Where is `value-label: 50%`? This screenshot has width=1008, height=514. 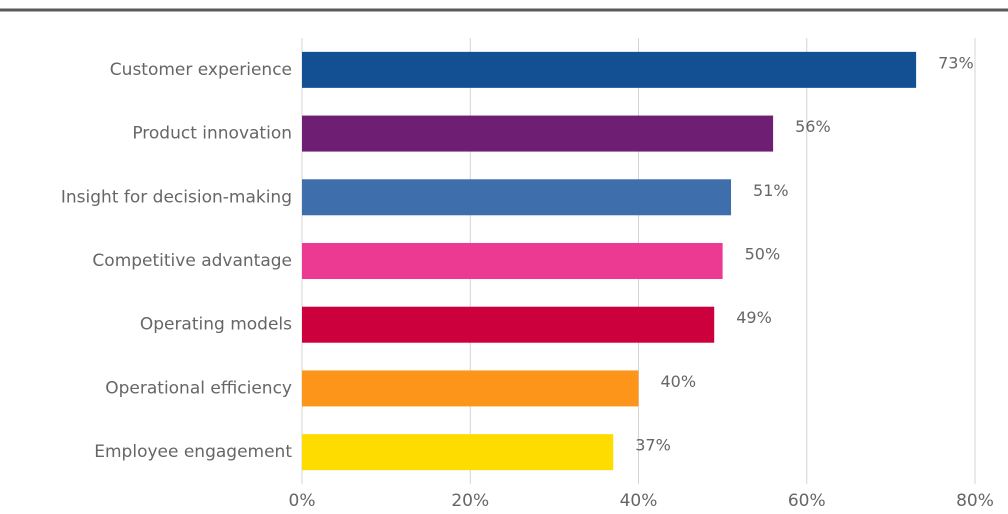
value-label: 50% is located at coordinates (763, 254).